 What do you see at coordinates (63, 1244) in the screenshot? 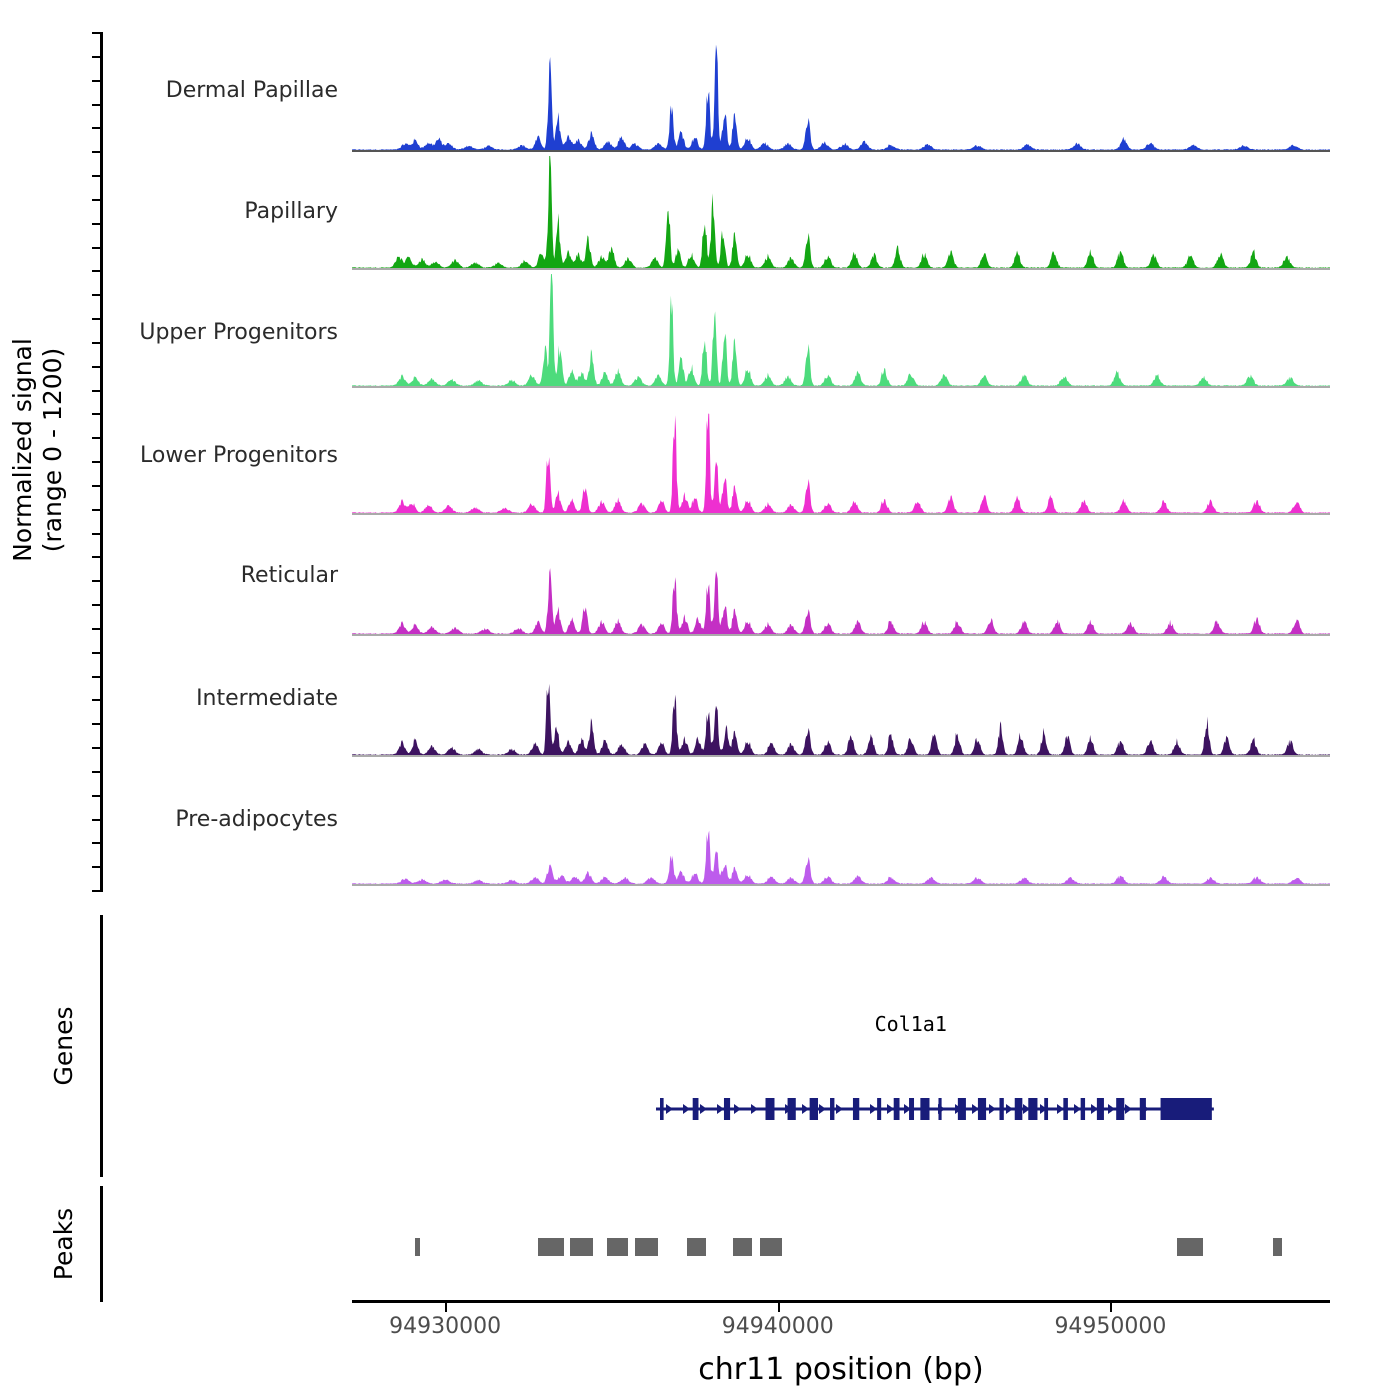
I see `peaks-track-label: Peaks` at bounding box center [63, 1244].